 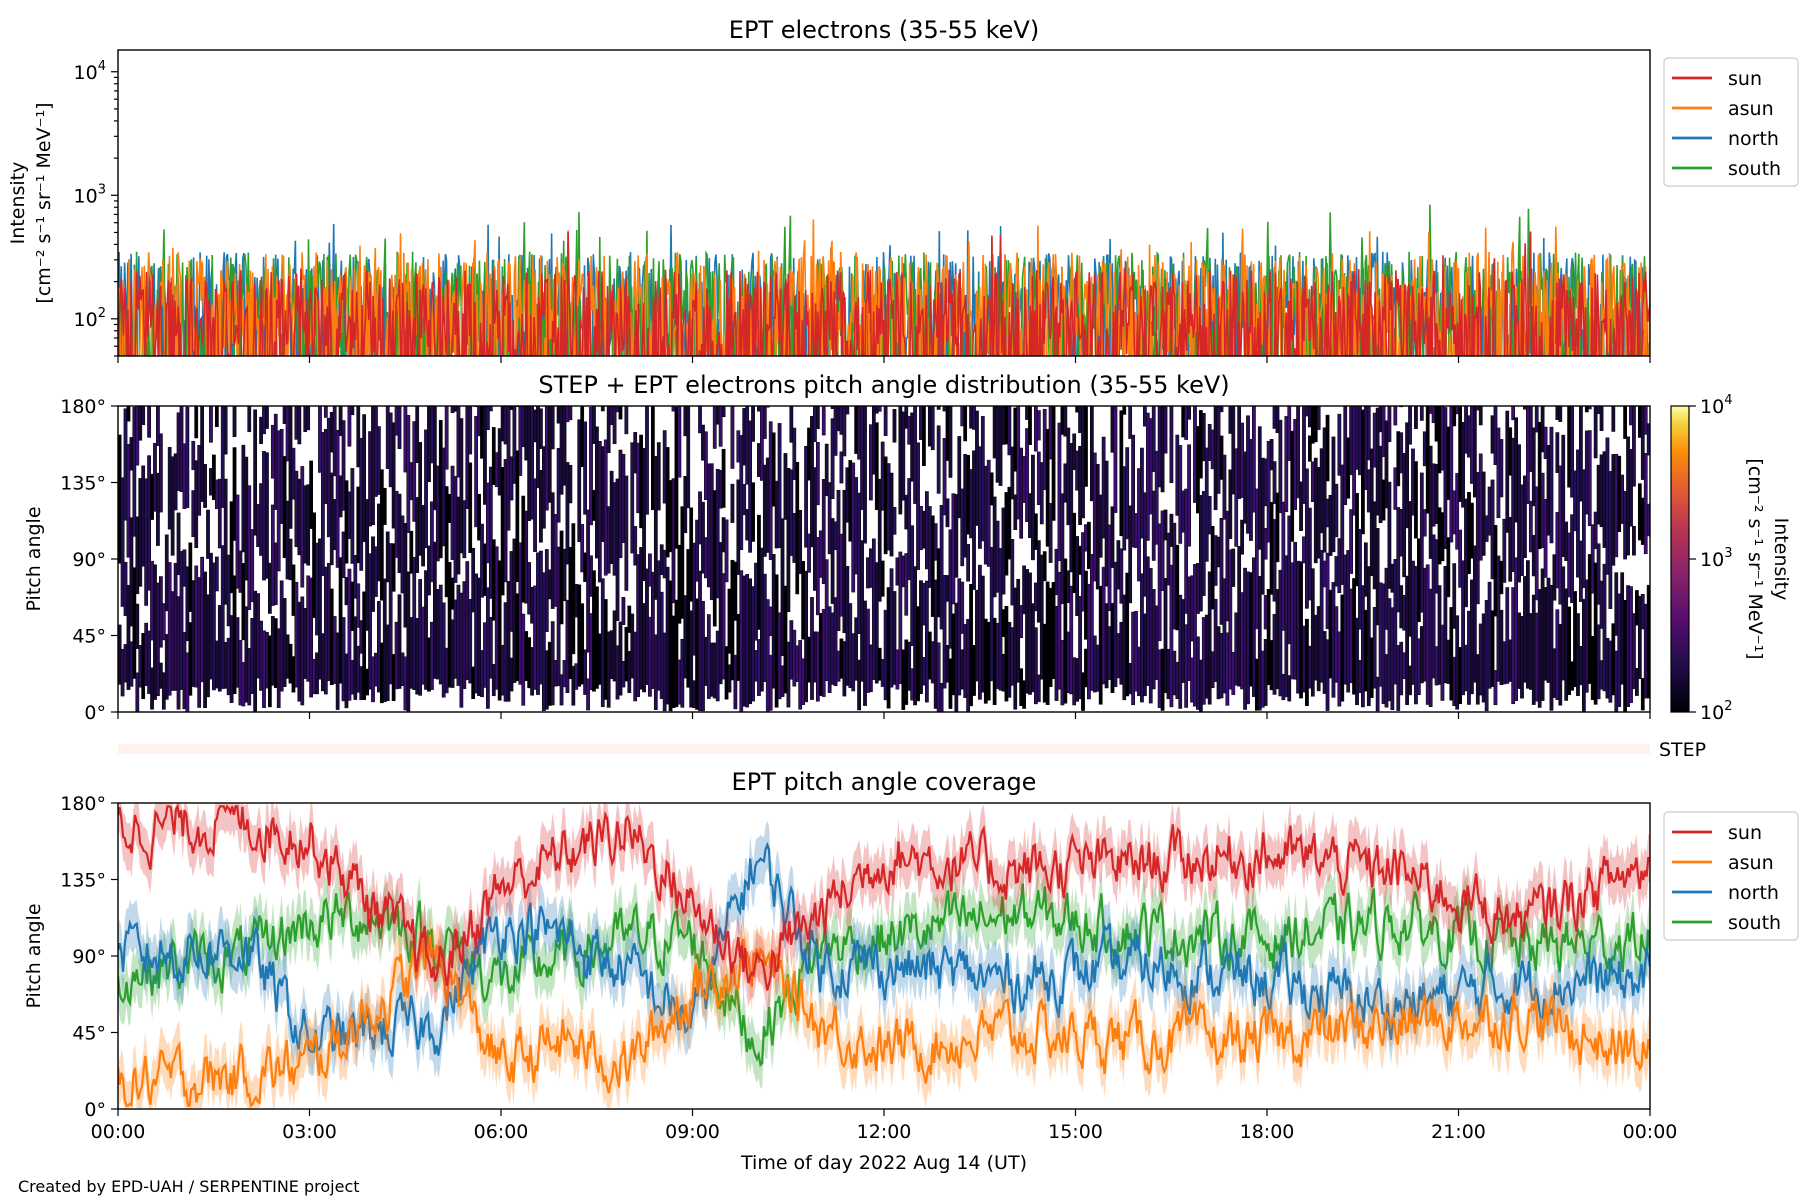 What do you see at coordinates (1712, 407) in the screenshot?
I see `colorbar-tick-base: 10` at bounding box center [1712, 407].